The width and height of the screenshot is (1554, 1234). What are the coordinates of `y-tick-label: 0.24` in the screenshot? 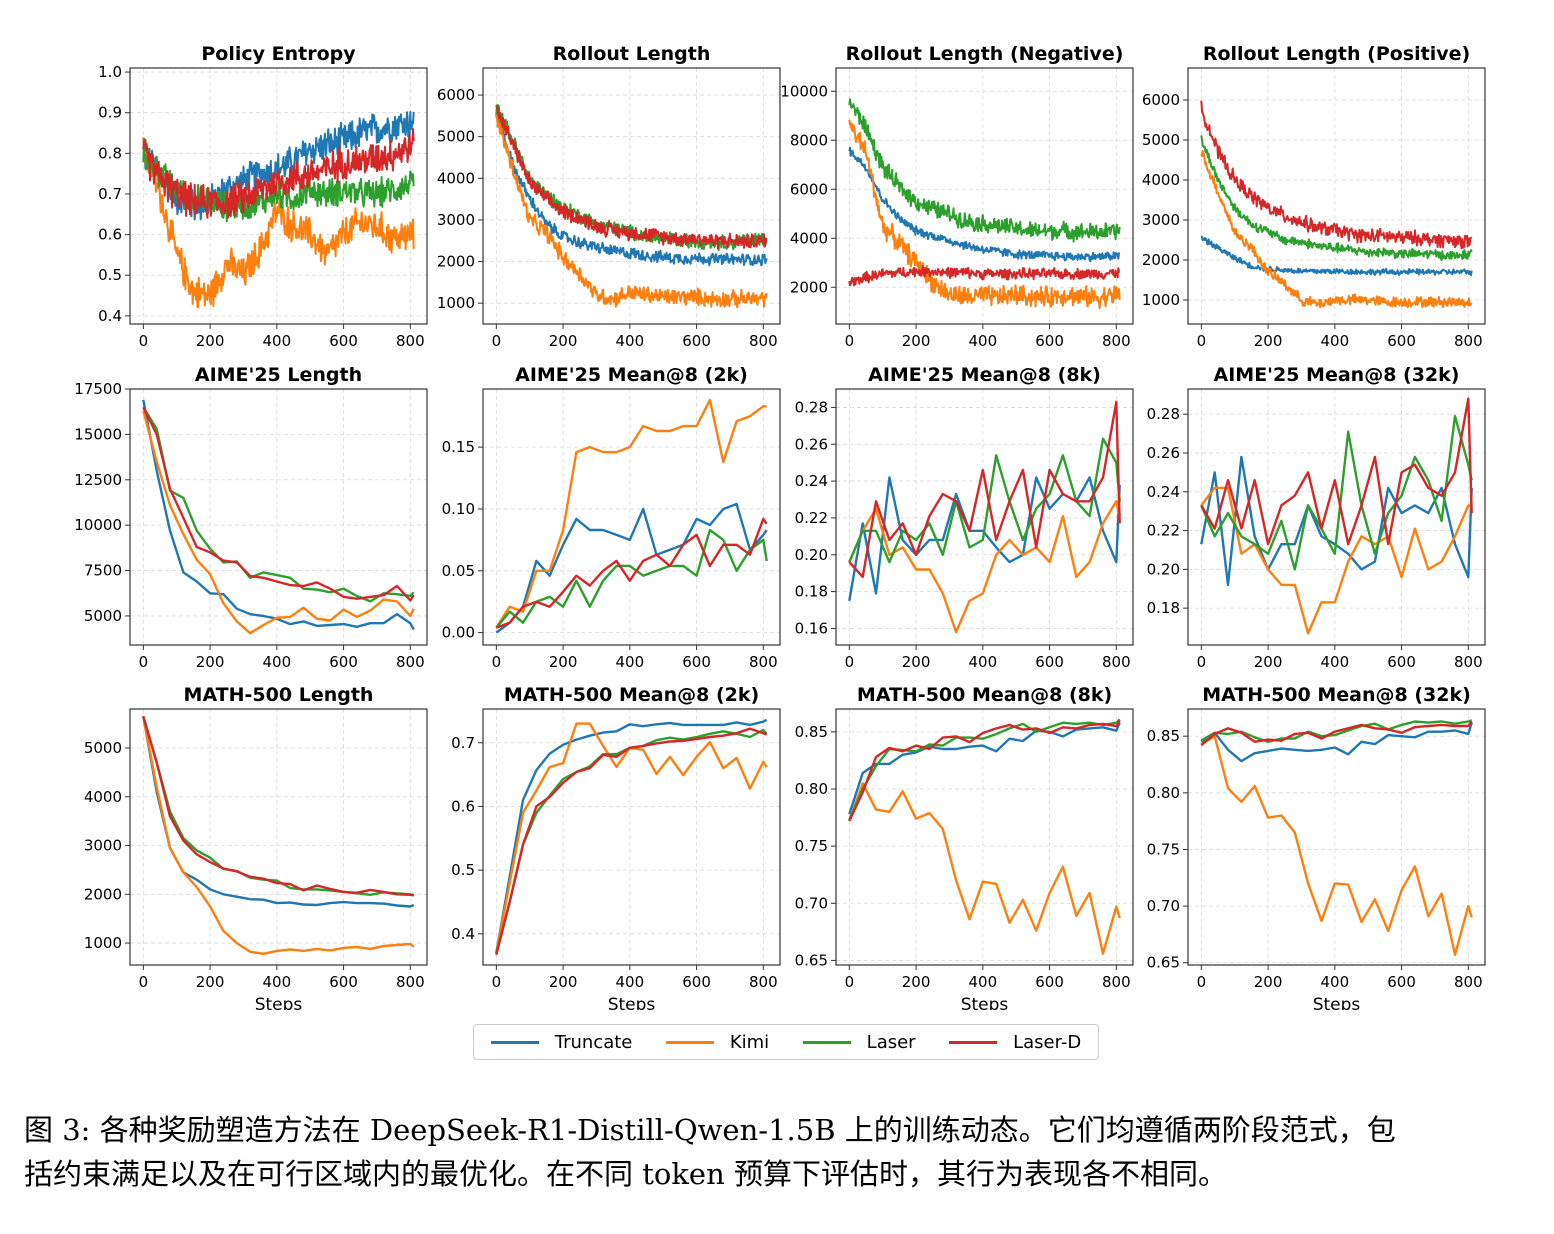 It's located at (1163, 492).